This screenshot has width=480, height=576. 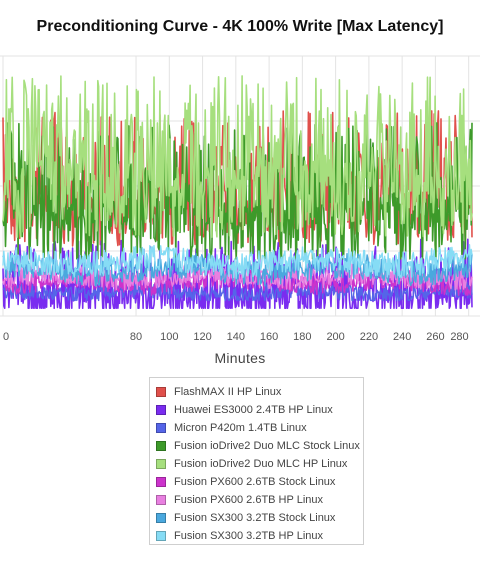 I want to click on legend-label: Micron P420m 1.4TB Linux, so click(x=240, y=428).